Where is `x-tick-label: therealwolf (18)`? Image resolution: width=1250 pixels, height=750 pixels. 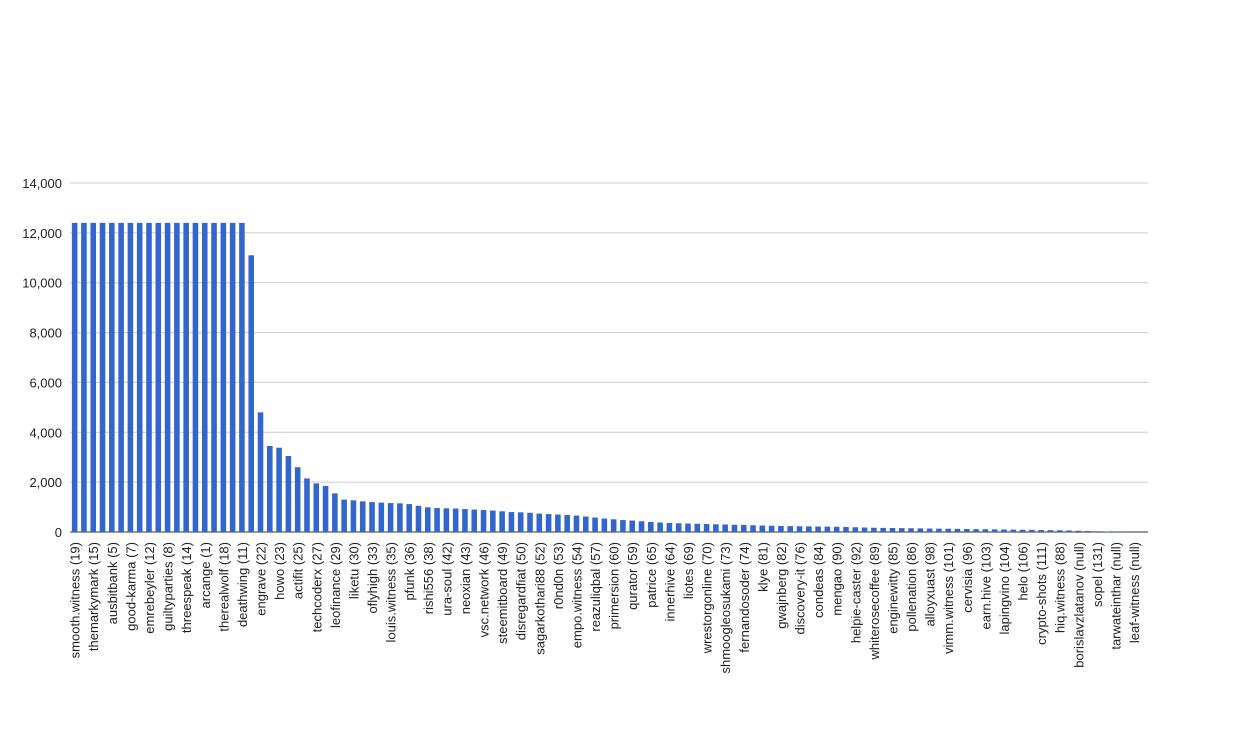 x-tick-label: therealwolf (18) is located at coordinates (223, 587).